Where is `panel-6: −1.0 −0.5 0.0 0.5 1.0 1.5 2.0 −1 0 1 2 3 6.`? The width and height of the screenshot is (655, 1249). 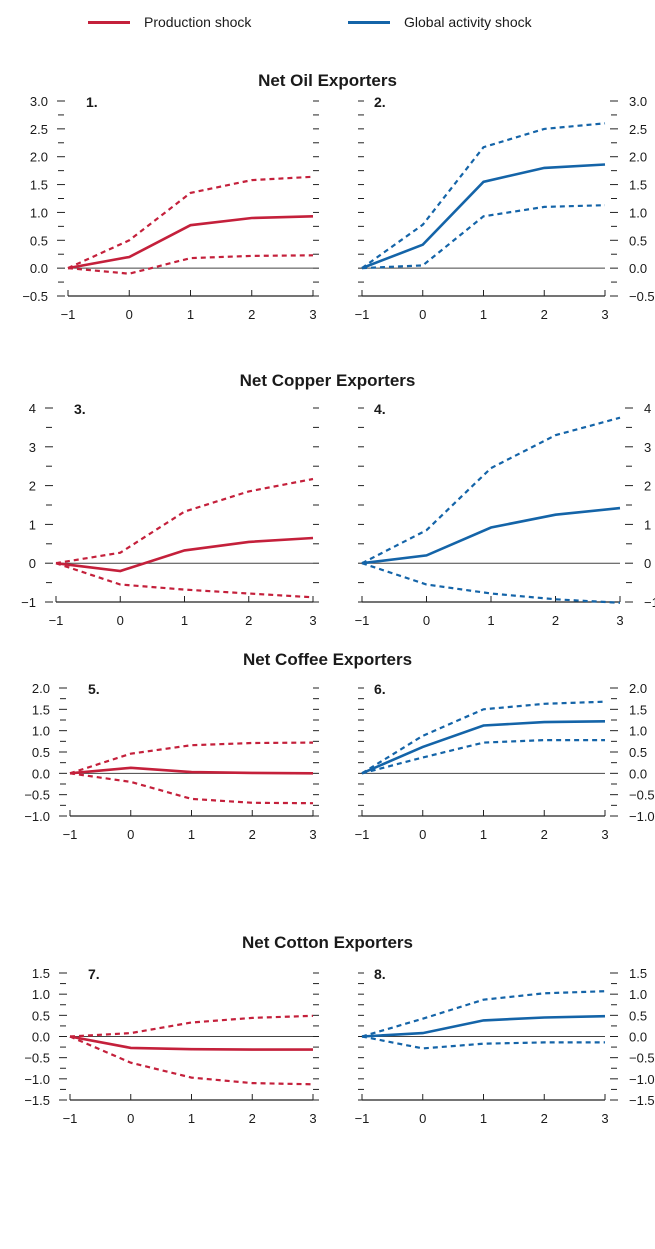 panel-6: −1.0 −0.5 0.0 0.5 1.0 1.5 2.0 −1 0 1 2 3 6. is located at coordinates (505, 761).